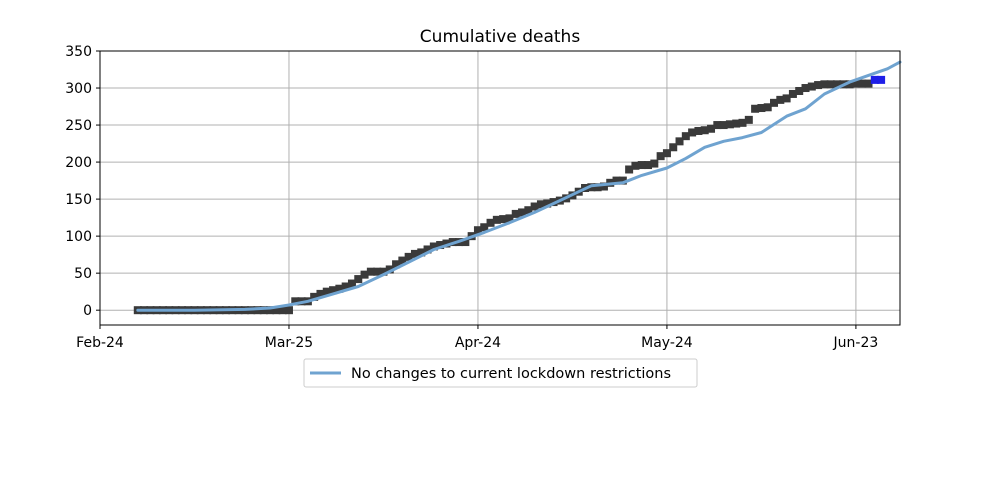 The width and height of the screenshot is (1000, 500). Describe the element at coordinates (289, 343) in the screenshot. I see `x-tick-label: Mar-25` at that location.